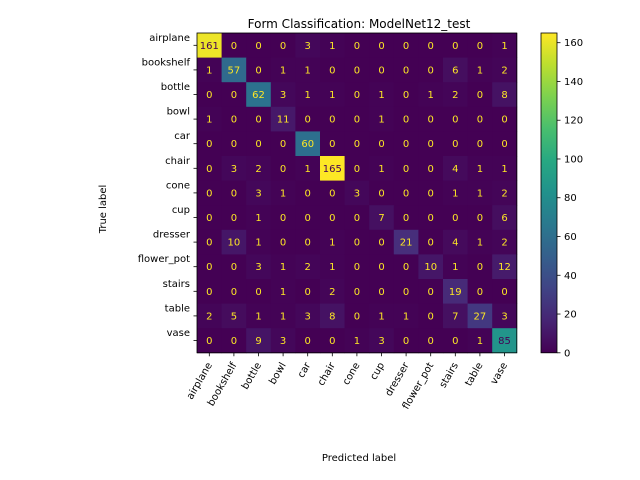 This screenshot has height=480, width=640. I want to click on y-tick-label: bookshelf, so click(166, 62).